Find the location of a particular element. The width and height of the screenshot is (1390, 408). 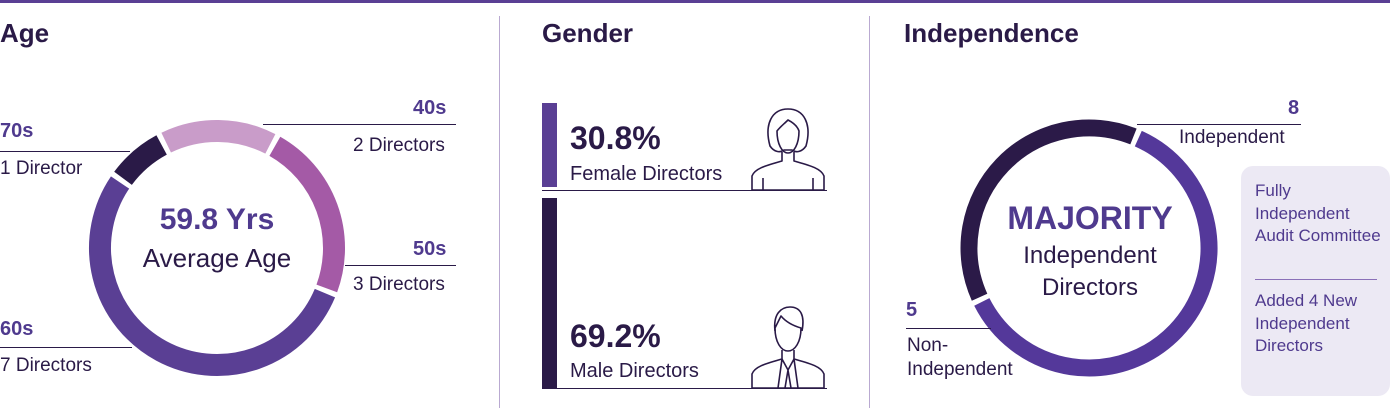

independent-slice is located at coordinates (1096, 253).